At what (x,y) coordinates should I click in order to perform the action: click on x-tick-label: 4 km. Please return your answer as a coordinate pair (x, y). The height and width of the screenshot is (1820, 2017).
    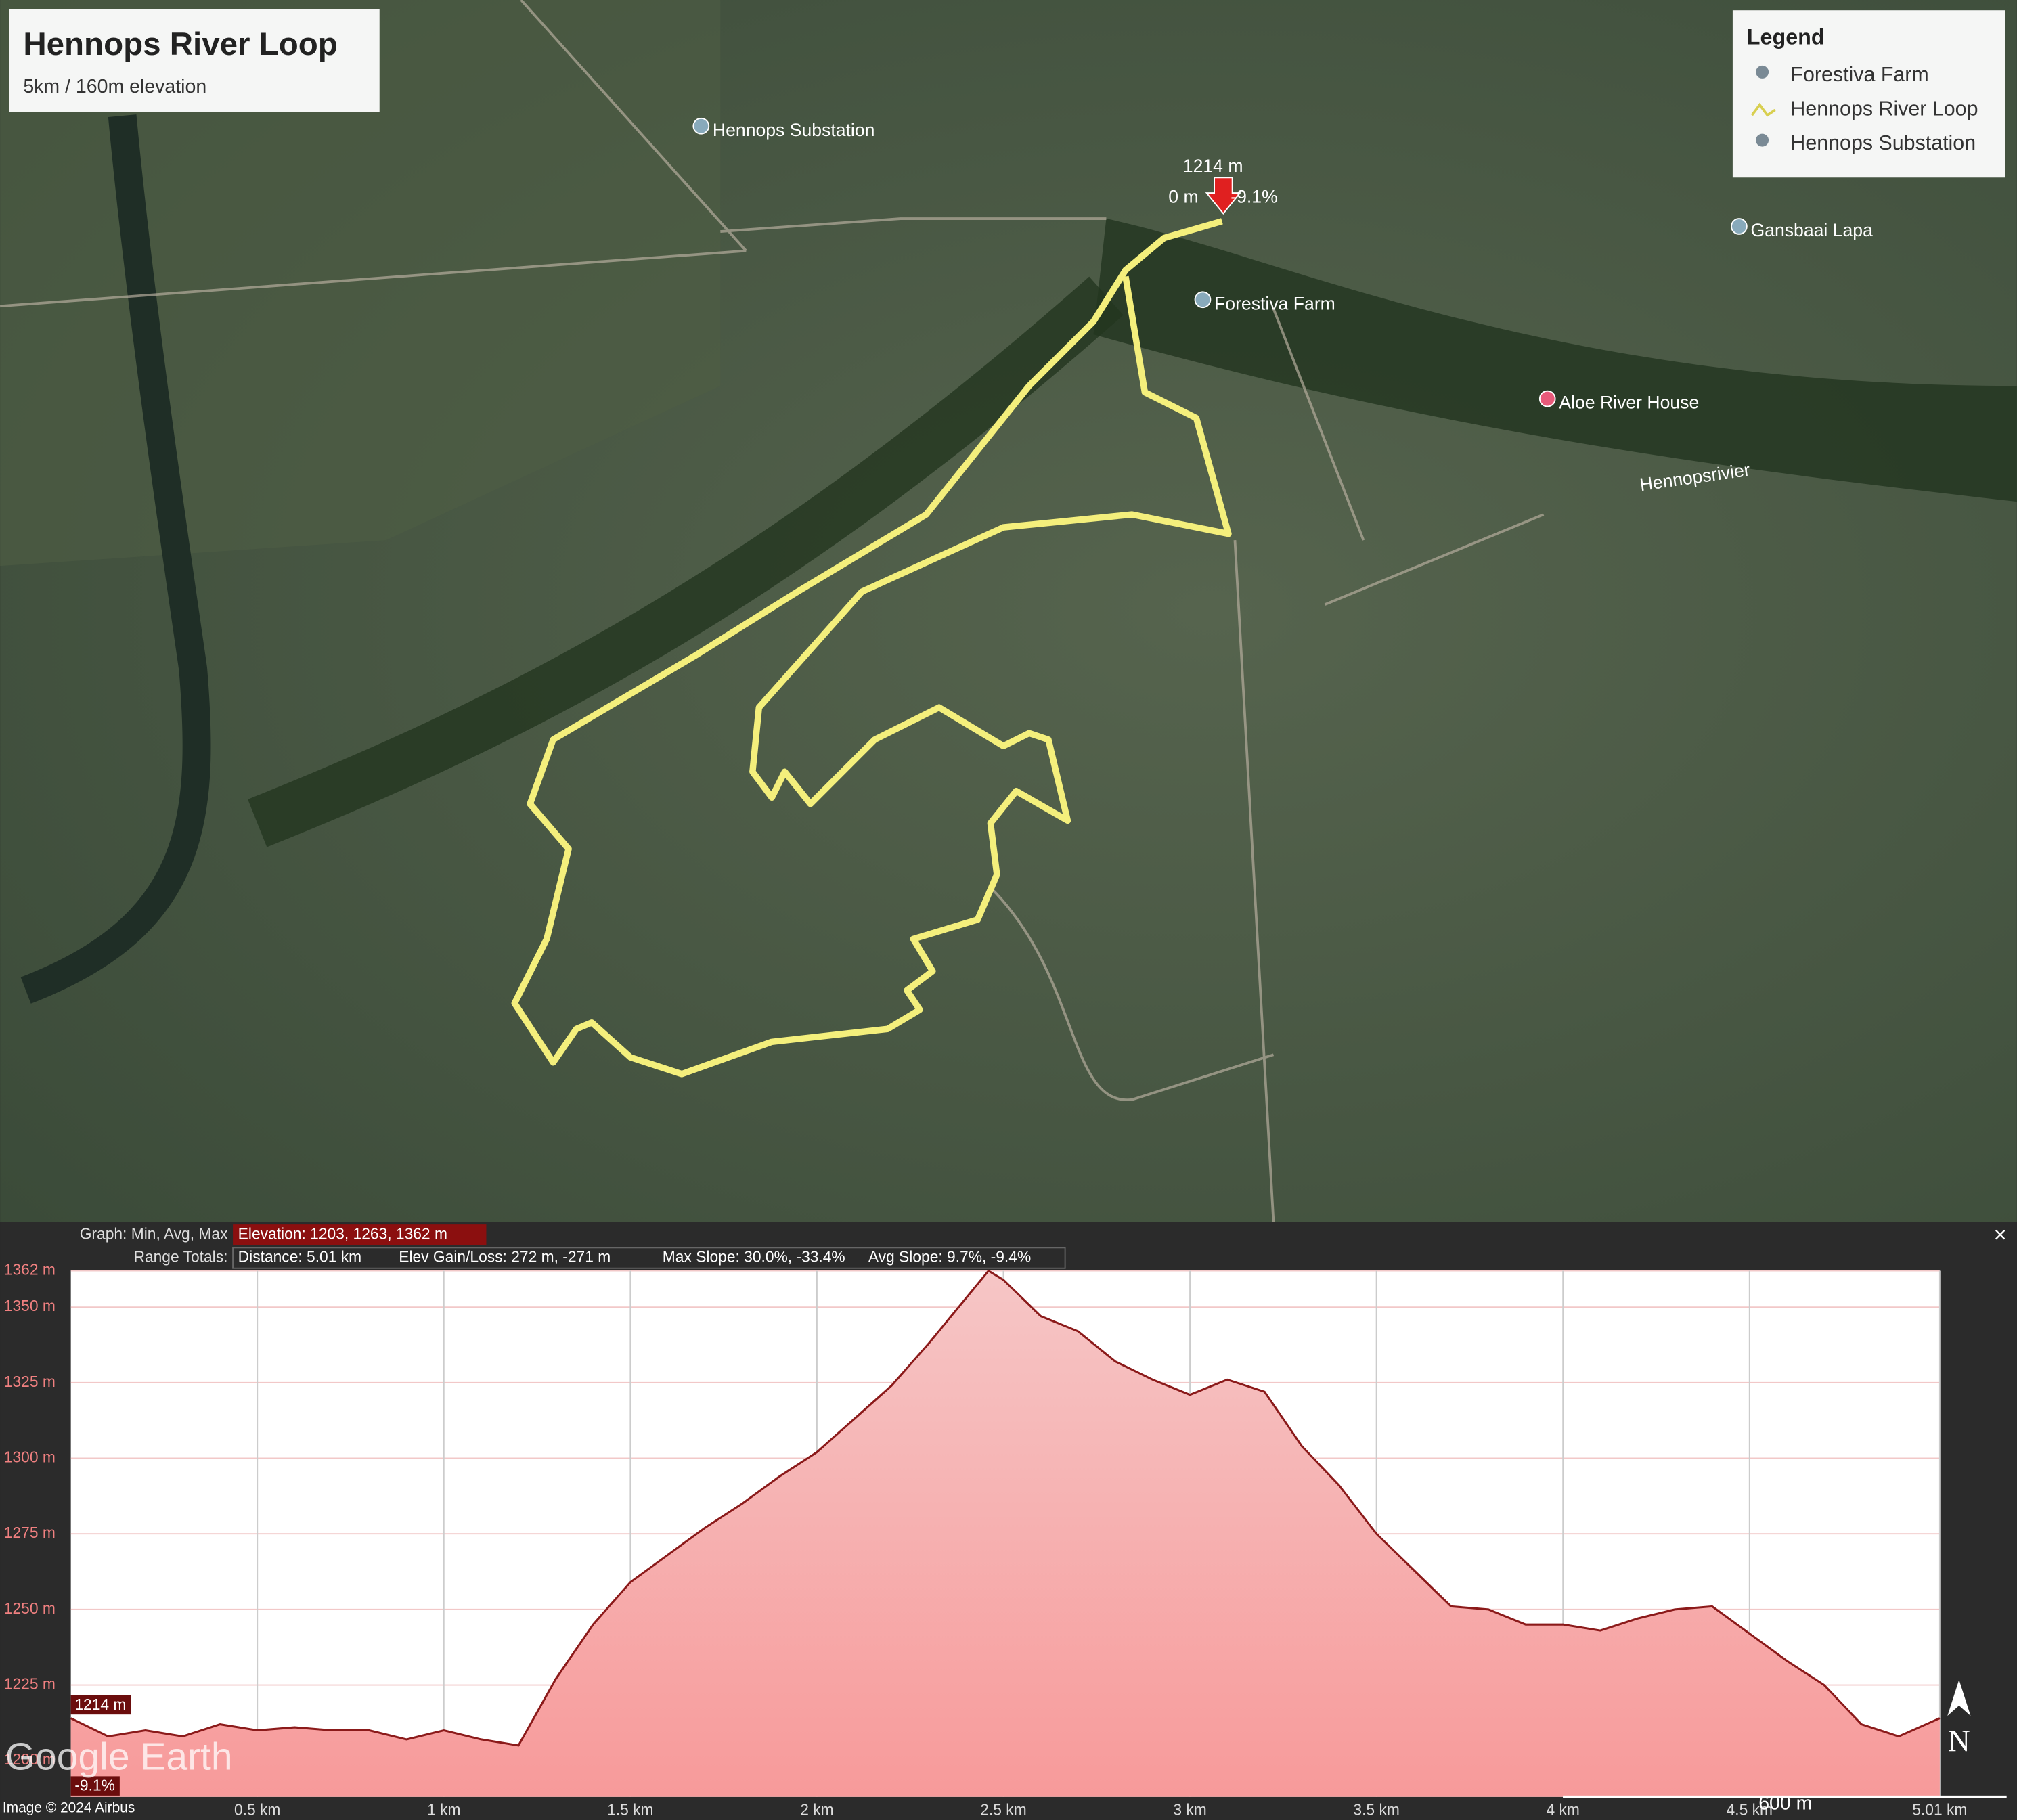
    Looking at the image, I should click on (1563, 1810).